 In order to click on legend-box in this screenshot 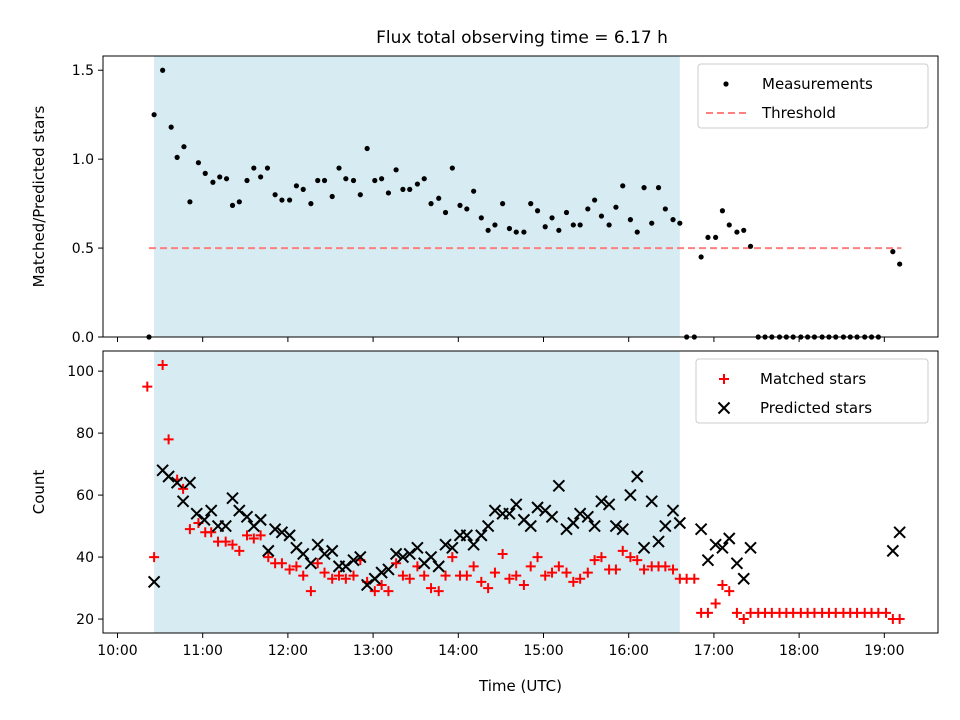, I will do `click(813, 96)`.